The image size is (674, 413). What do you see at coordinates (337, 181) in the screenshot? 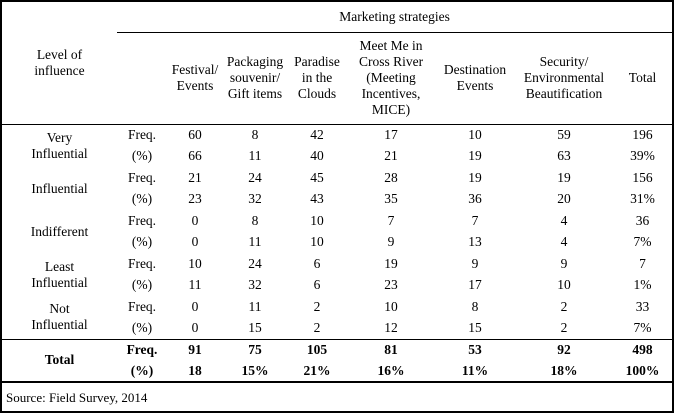
I see `table-row: Influential Freq. 21 24 45 28 19 19 156` at bounding box center [337, 181].